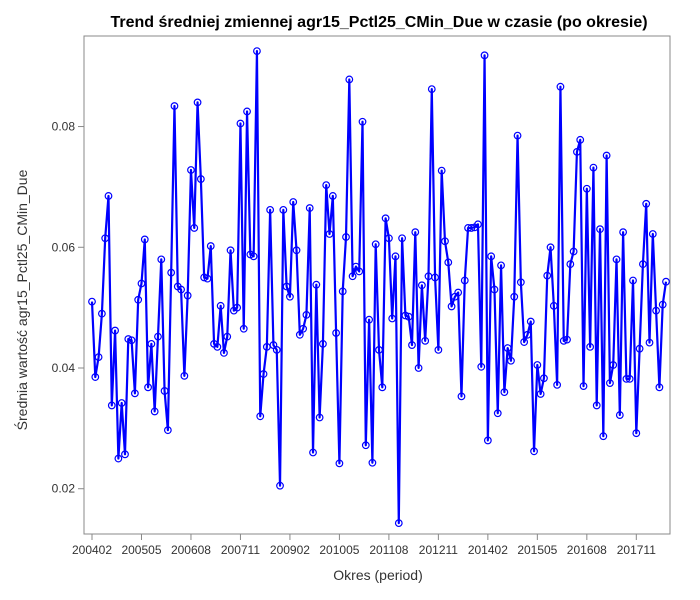 This screenshot has height=600, width=700. I want to click on y-tick-label: 0.06, so click(64, 247).